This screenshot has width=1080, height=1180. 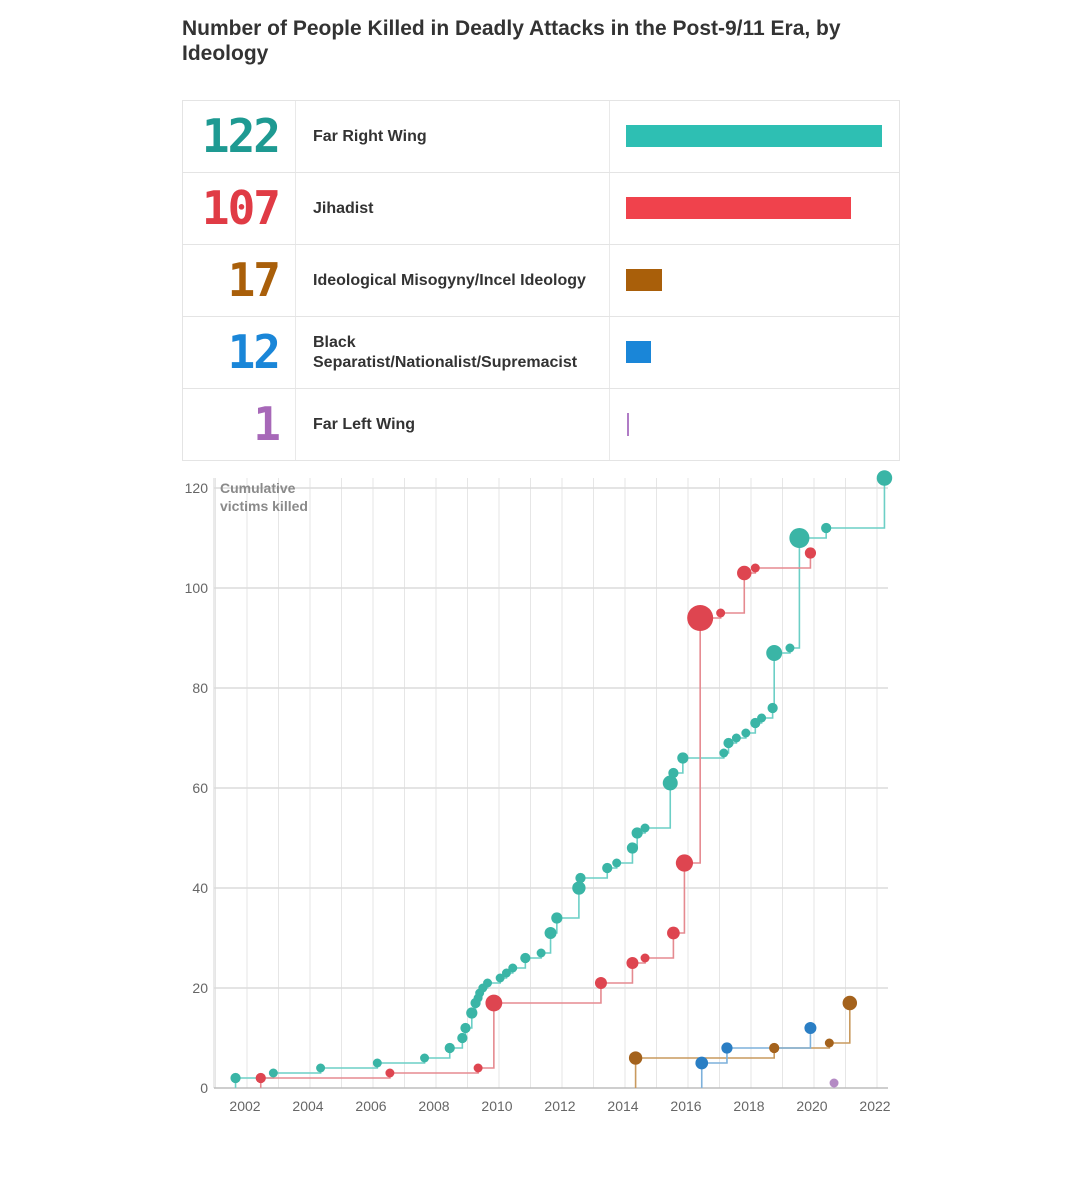 What do you see at coordinates (370, 136) in the screenshot?
I see `ideology-label: Far Right Wing` at bounding box center [370, 136].